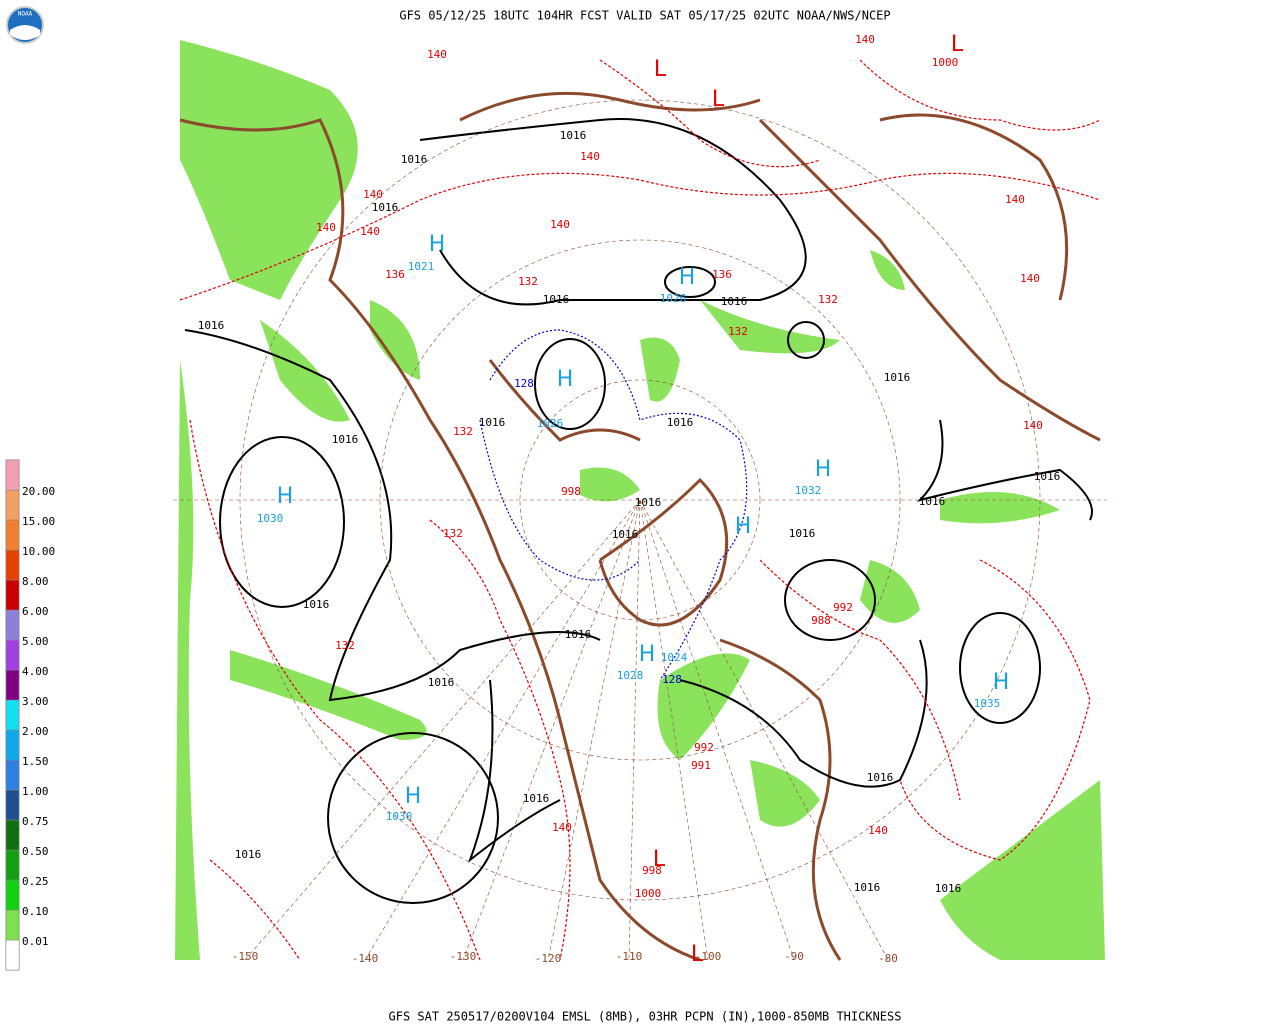 This screenshot has width=1280, height=1028. What do you see at coordinates (35, 941) in the screenshot?
I see `legend-label: 0.01` at bounding box center [35, 941].